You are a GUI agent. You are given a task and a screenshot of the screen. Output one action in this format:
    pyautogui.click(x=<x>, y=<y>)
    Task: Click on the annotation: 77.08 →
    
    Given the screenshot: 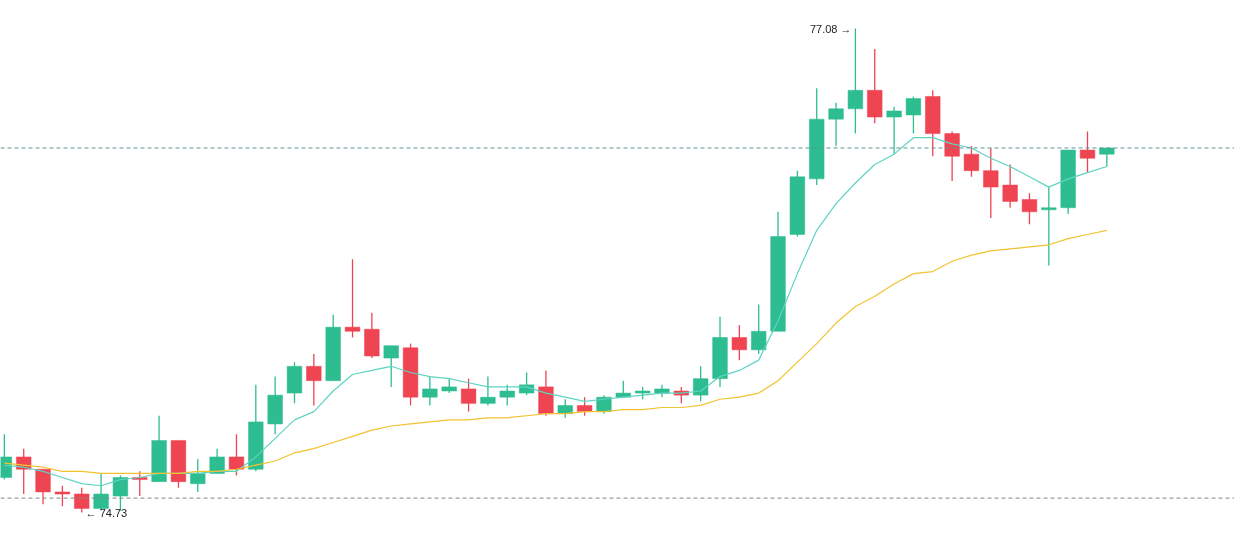 What is the action you would take?
    pyautogui.click(x=830, y=28)
    